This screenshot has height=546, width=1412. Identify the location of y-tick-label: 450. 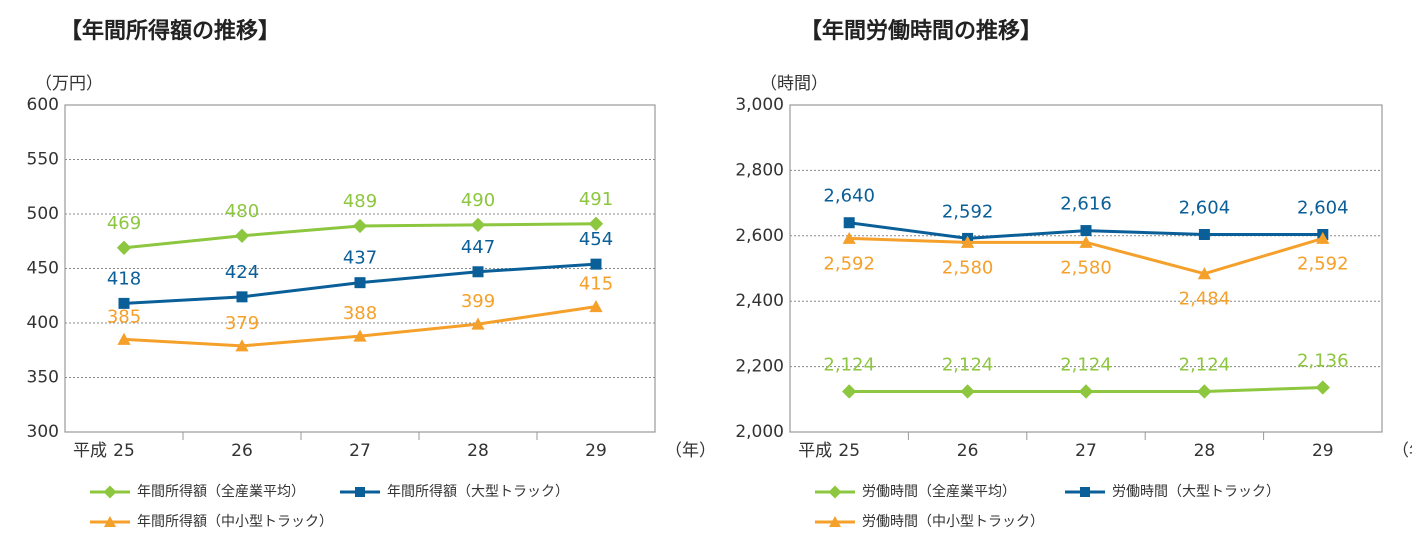
(43, 269).